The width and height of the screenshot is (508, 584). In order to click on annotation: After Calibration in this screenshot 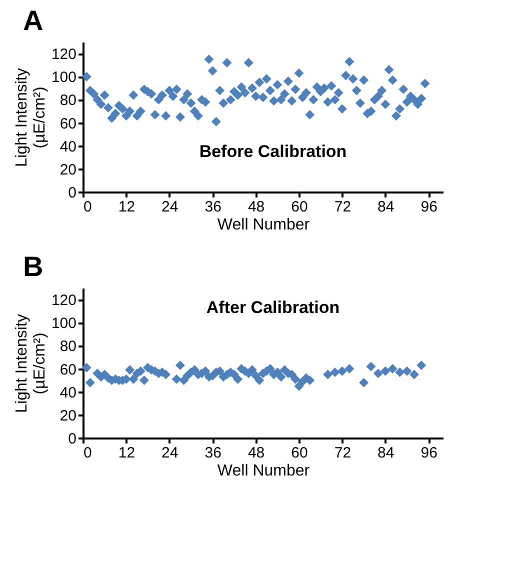, I will do `click(273, 307)`.